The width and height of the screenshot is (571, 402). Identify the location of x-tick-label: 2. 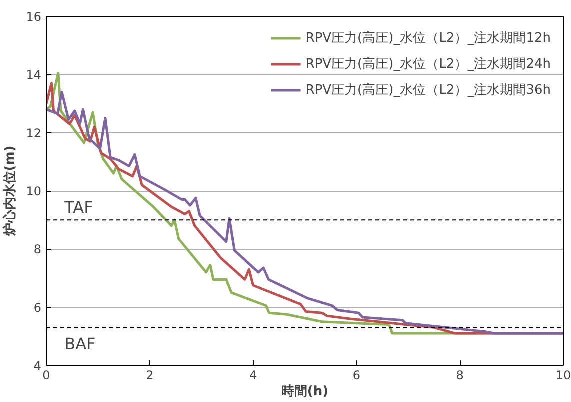
(150, 375).